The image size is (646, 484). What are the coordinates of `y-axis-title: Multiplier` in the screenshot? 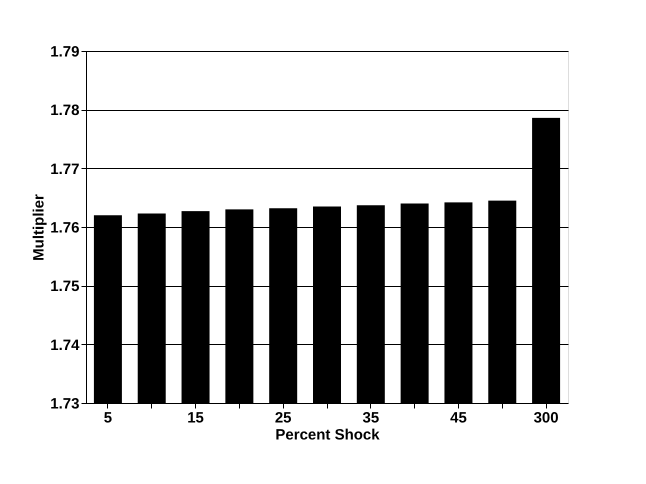 It's located at (39, 227).